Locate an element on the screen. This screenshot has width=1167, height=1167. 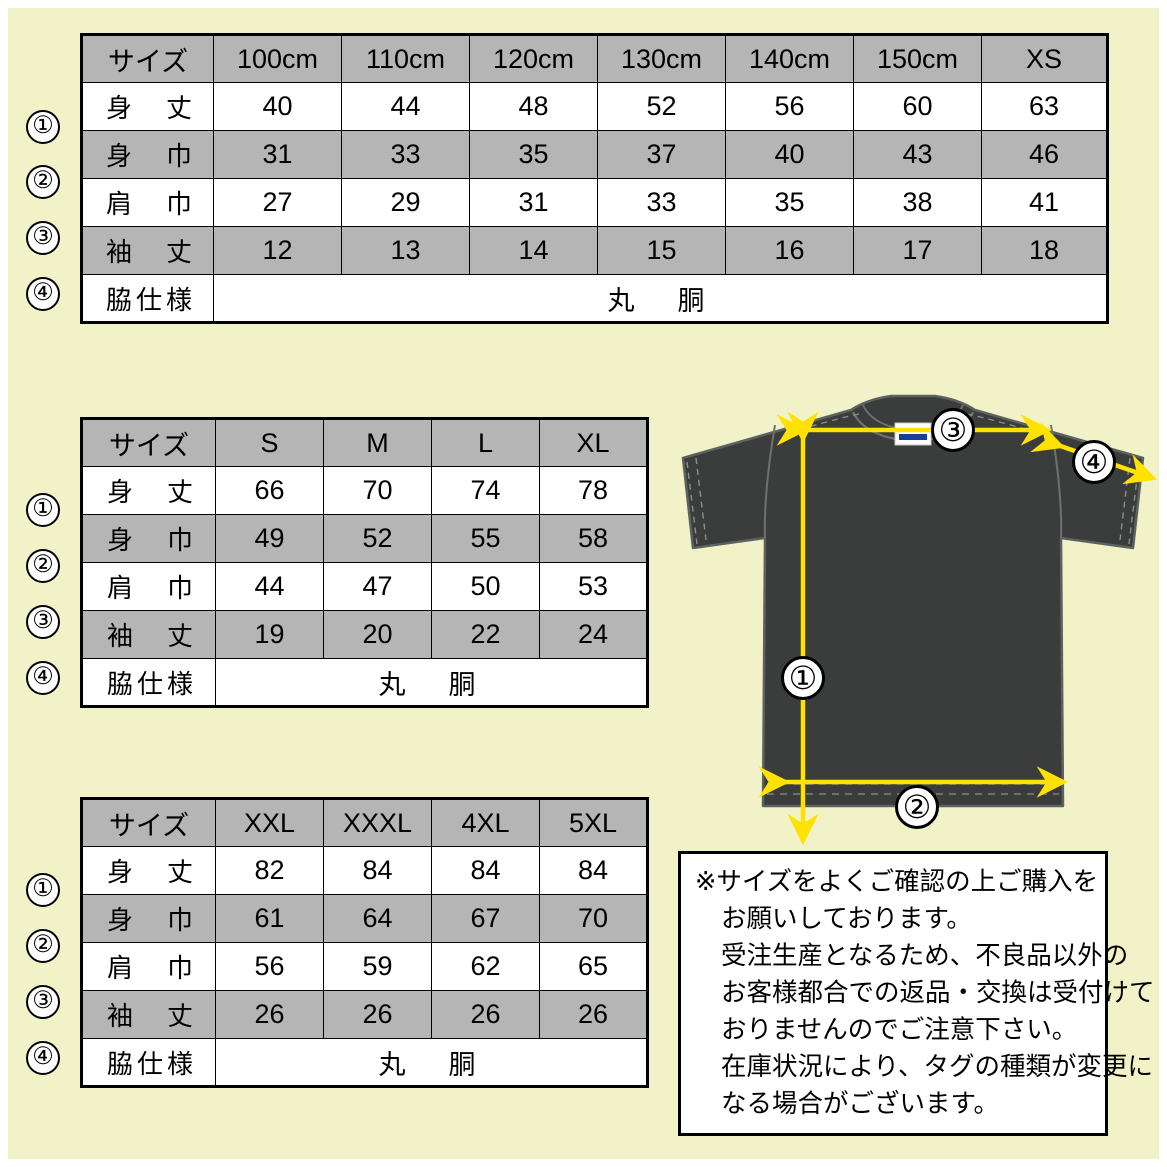
data-cell: 65 is located at coordinates (593, 966).